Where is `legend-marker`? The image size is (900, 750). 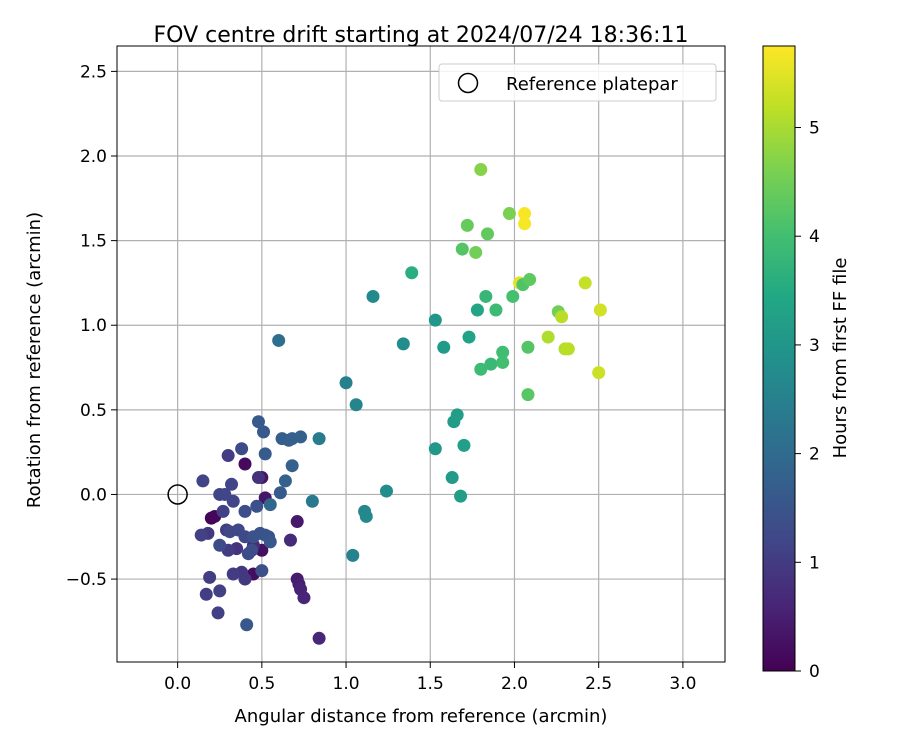
legend-marker is located at coordinates (468, 83).